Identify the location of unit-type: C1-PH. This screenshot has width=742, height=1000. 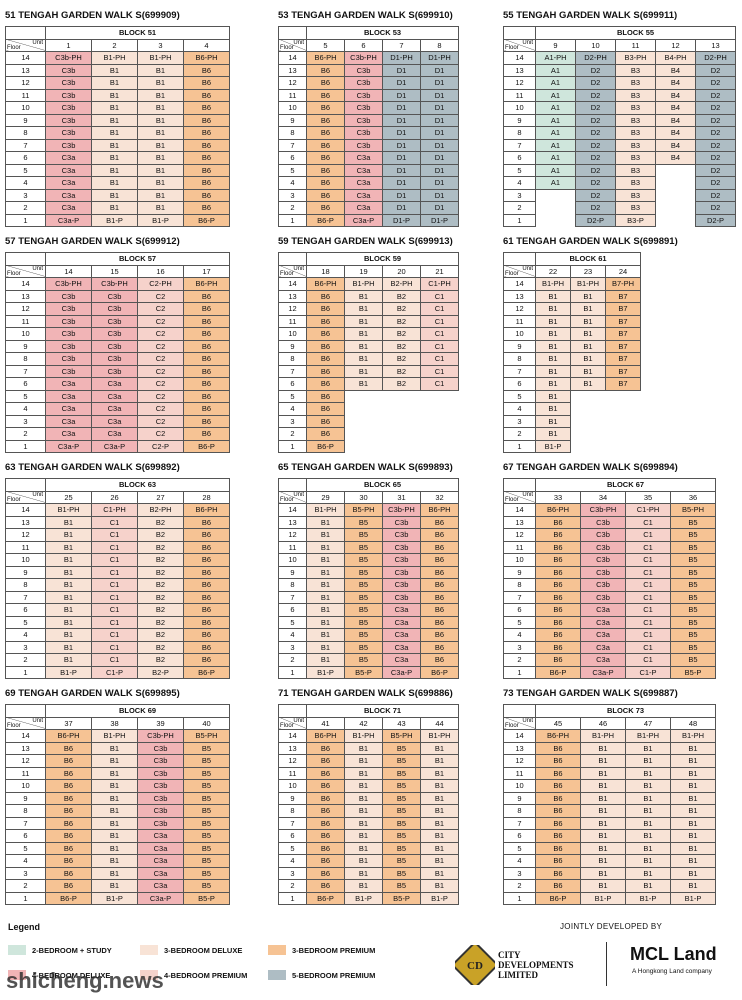
(439, 284).